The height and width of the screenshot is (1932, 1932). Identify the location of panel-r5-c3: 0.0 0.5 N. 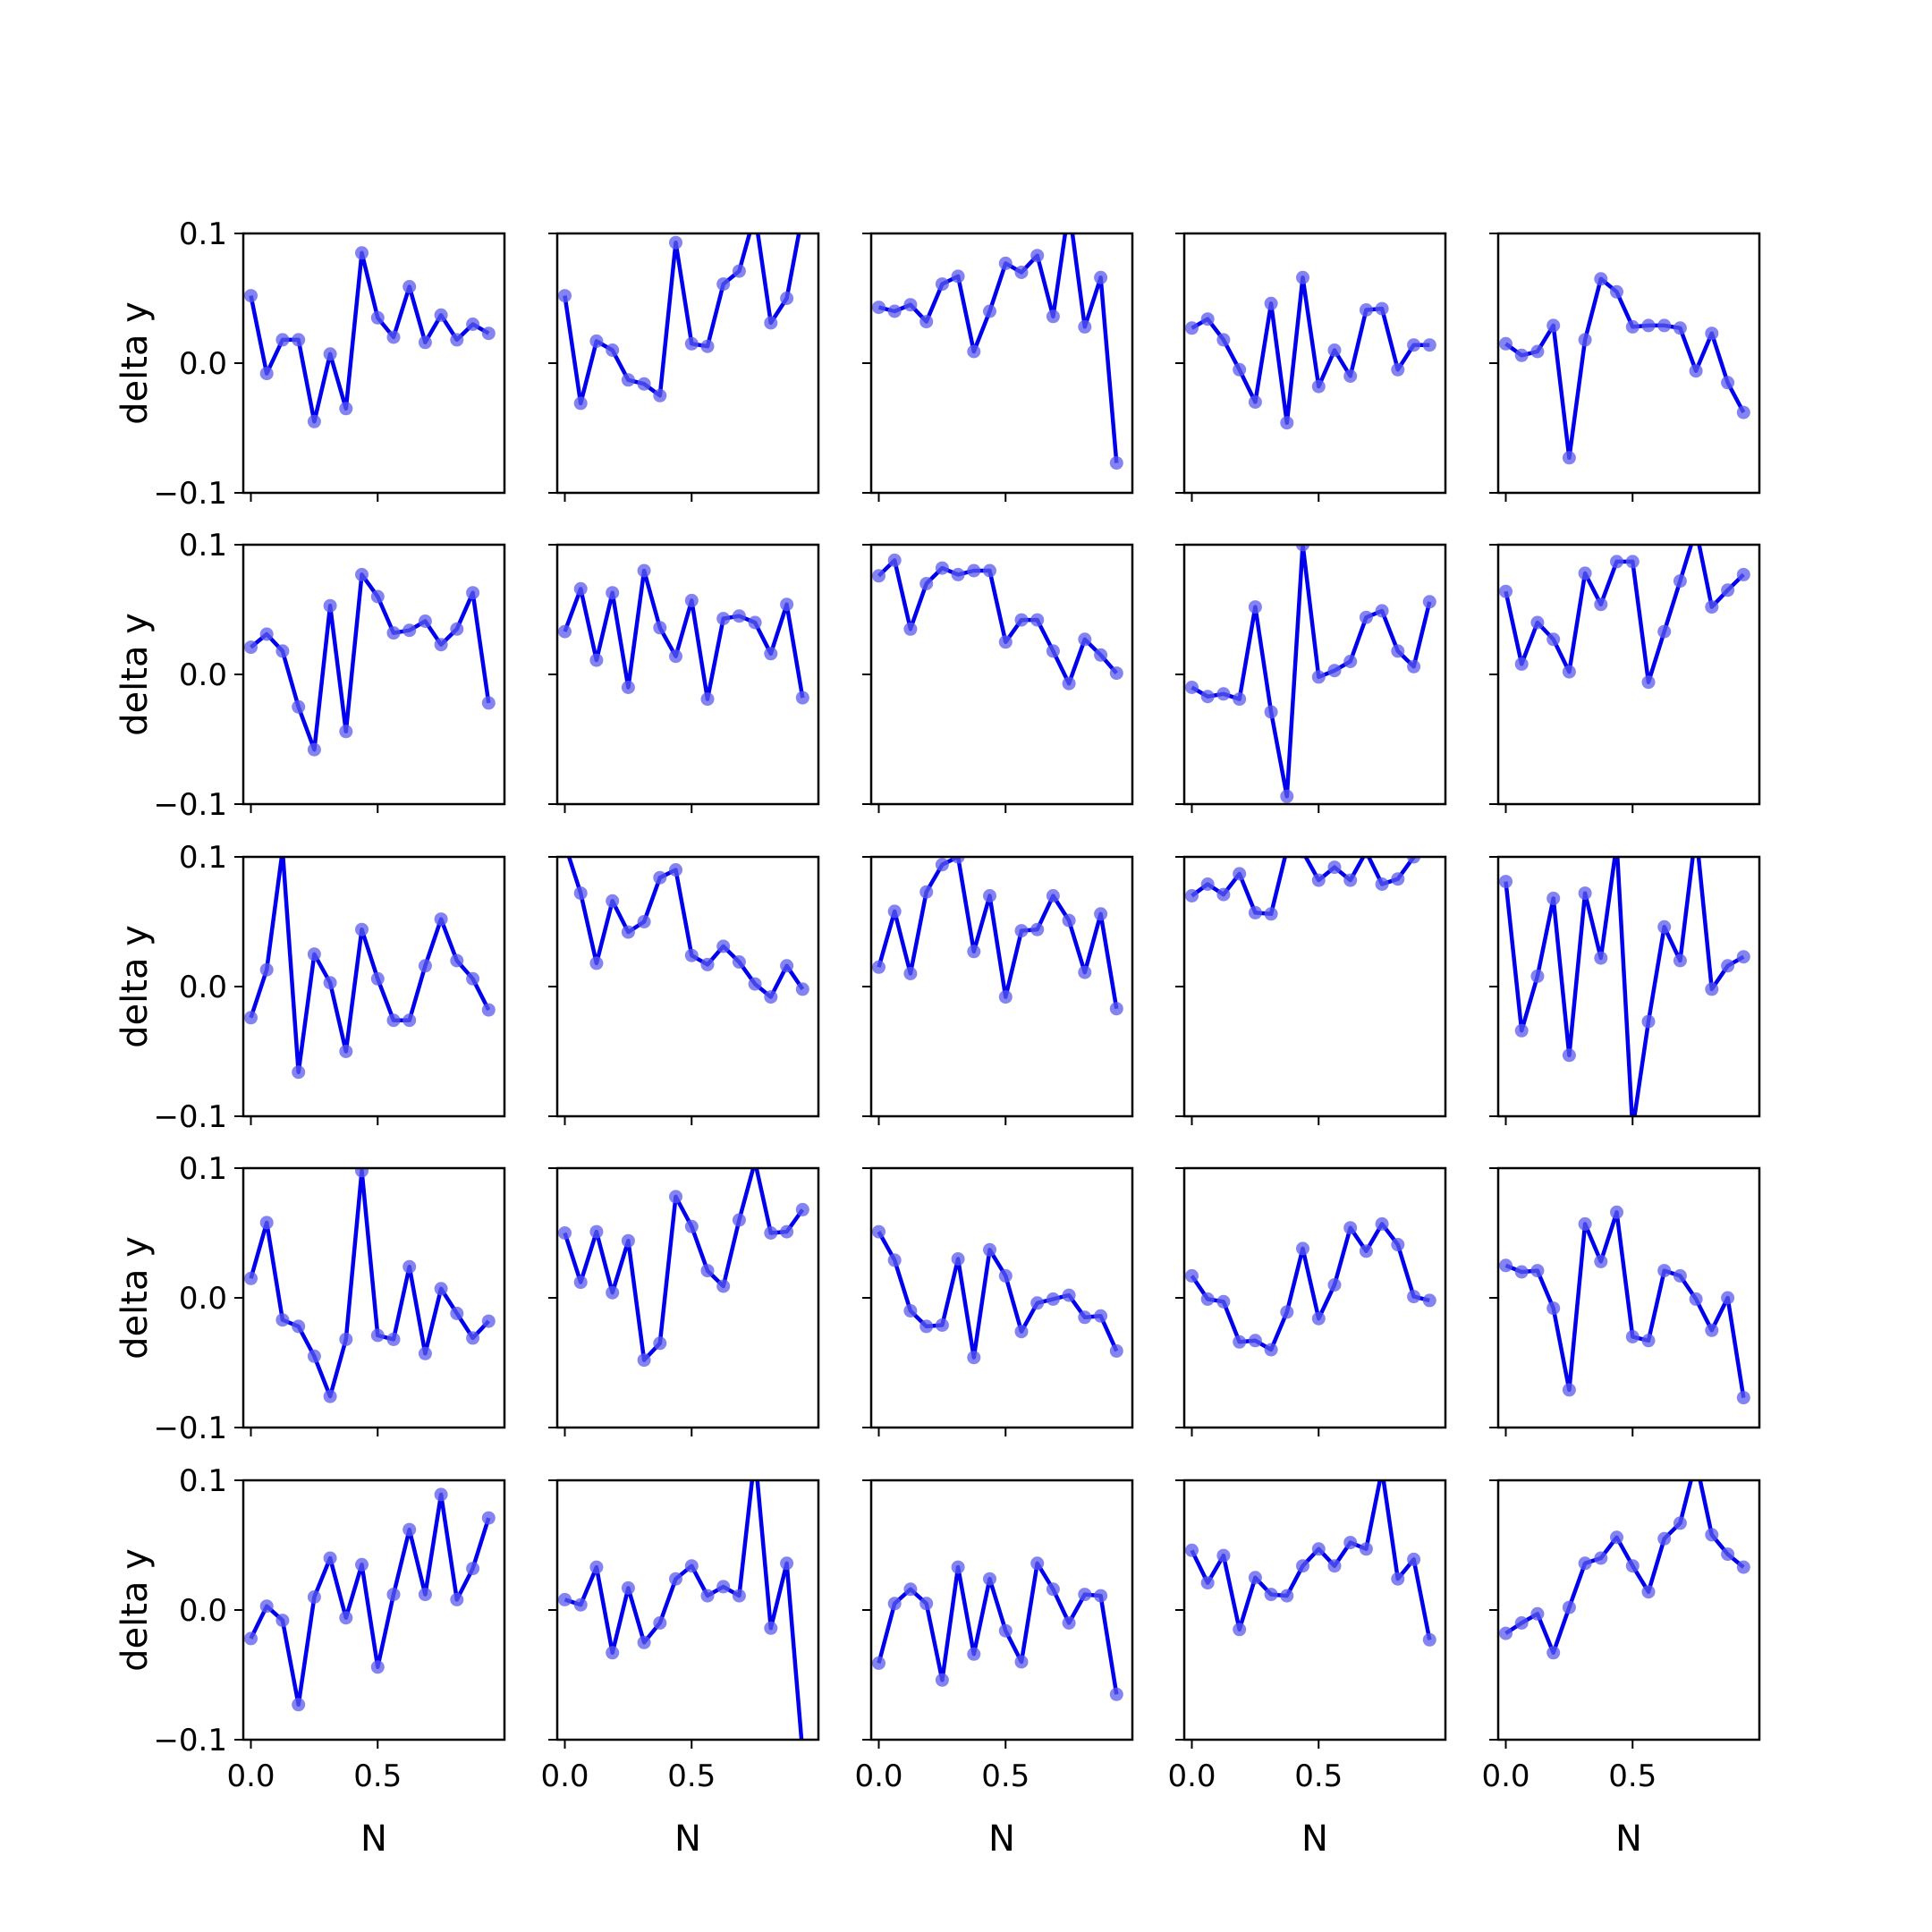
(994, 1669).